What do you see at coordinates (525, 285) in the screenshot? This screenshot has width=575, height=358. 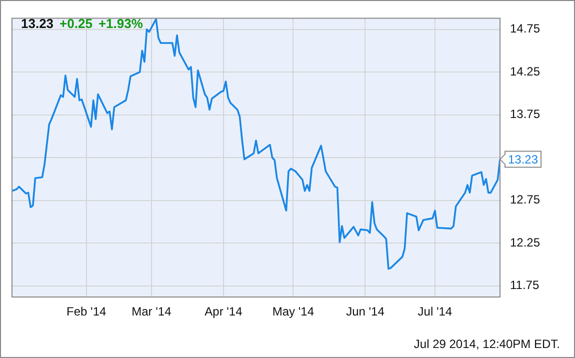 I see `y-tick-label: 11.75` at bounding box center [525, 285].